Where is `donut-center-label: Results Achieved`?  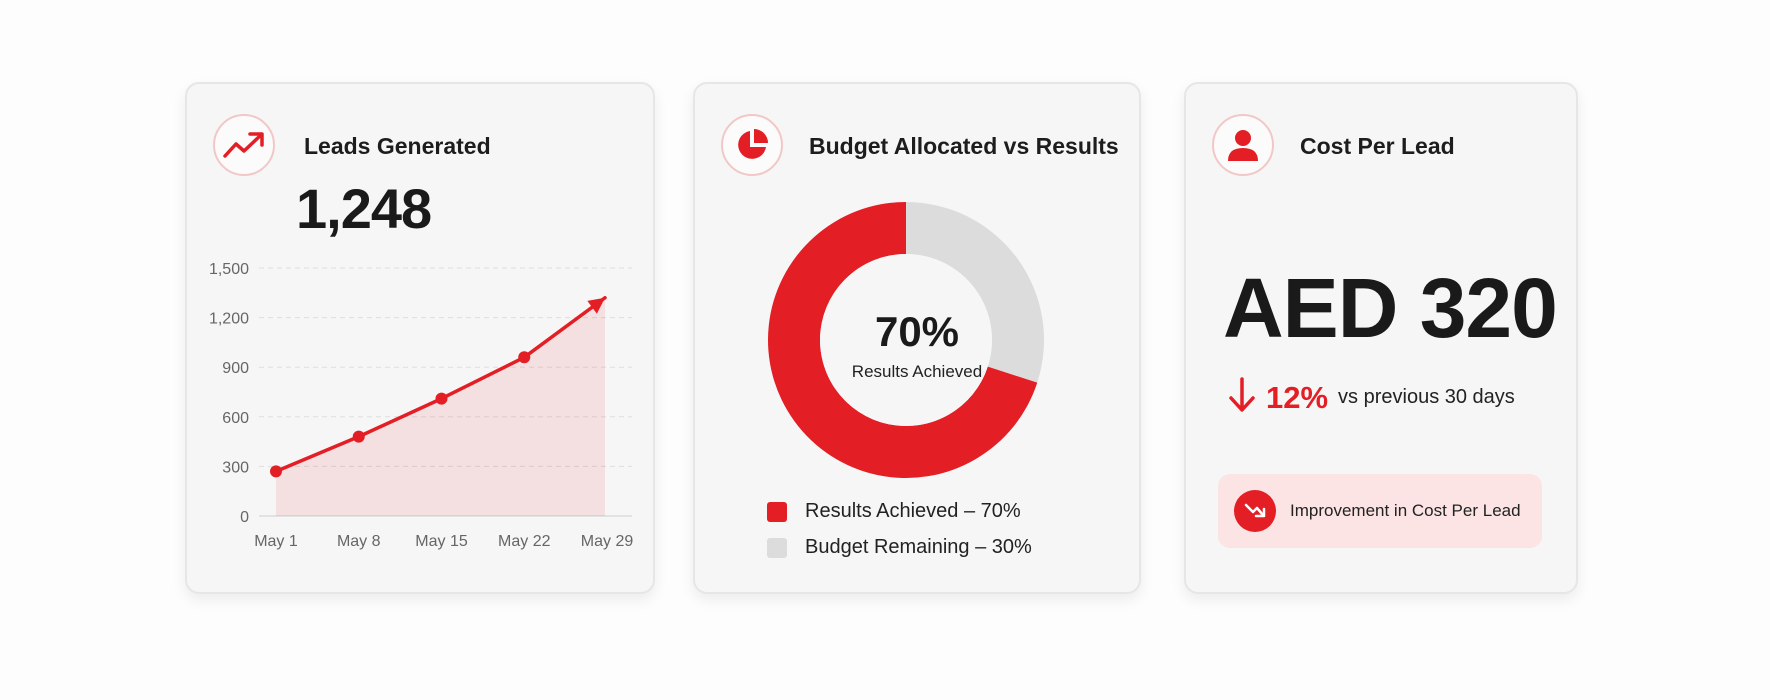
donut-center-label: Results Achieved is located at coordinates (917, 371).